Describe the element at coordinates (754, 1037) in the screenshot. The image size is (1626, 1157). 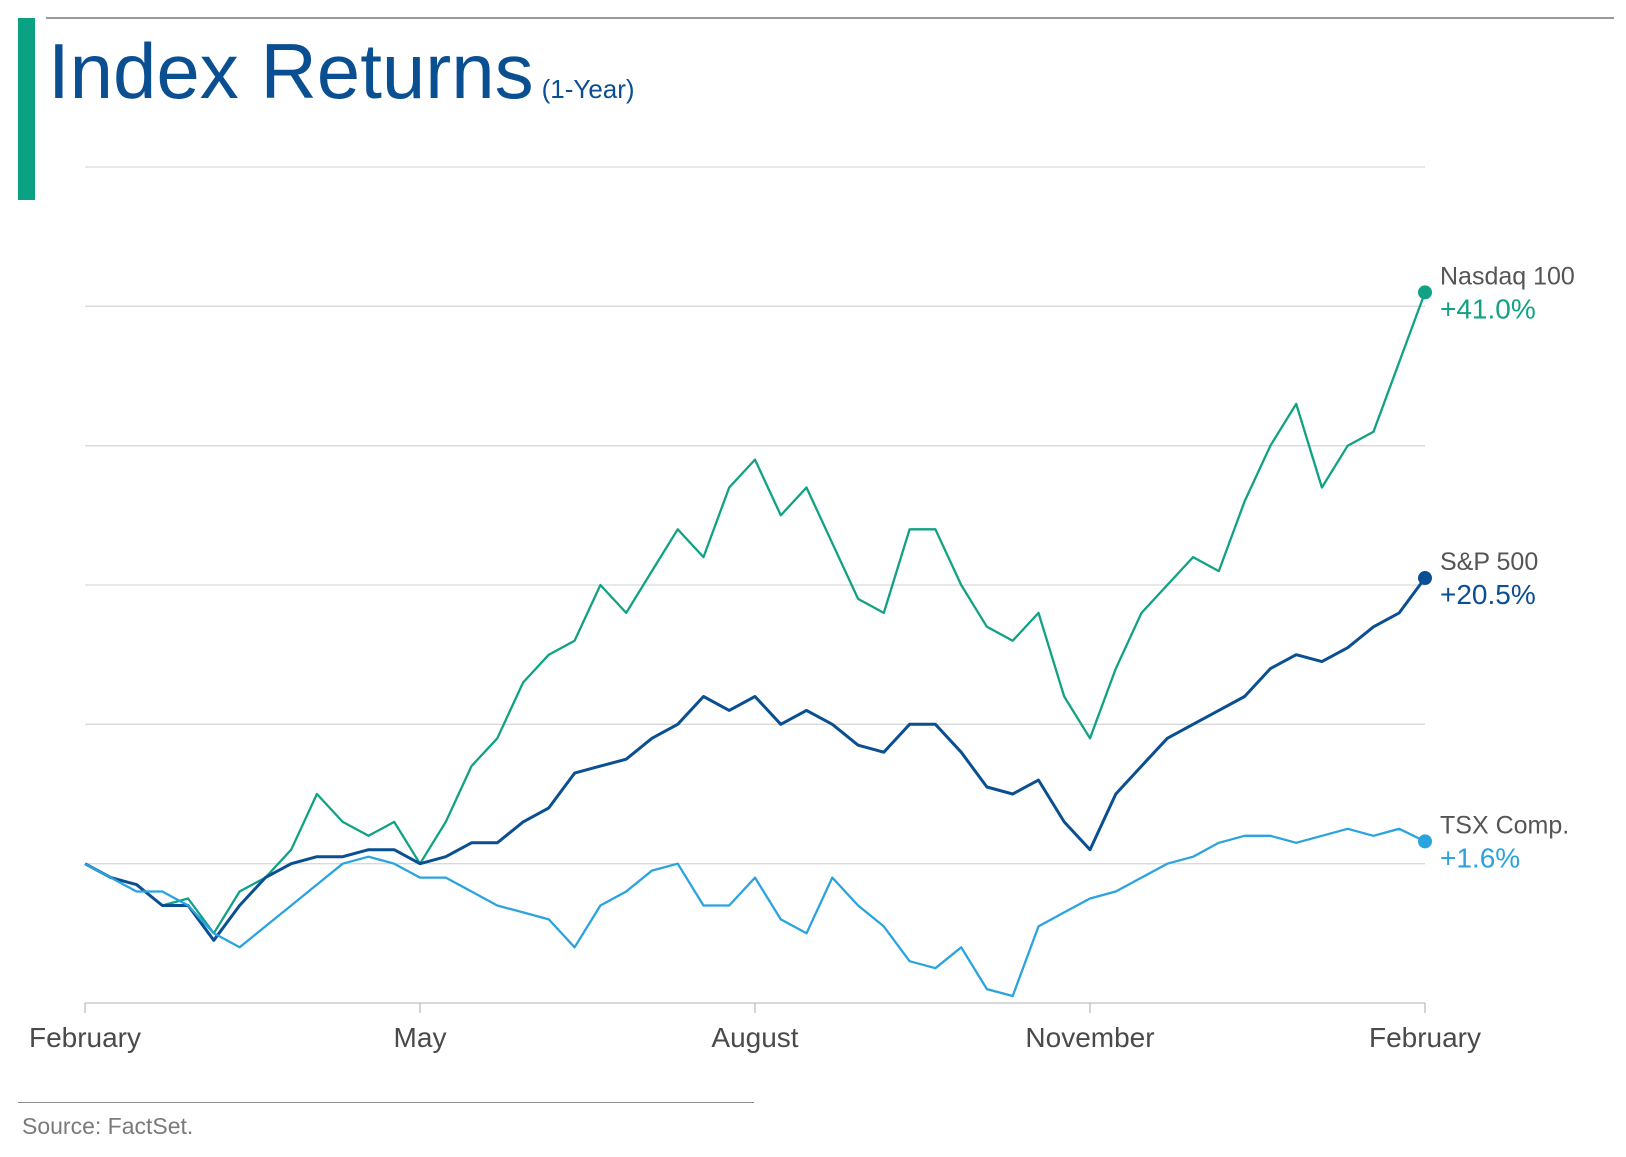
I see `x-tick-label: August` at that location.